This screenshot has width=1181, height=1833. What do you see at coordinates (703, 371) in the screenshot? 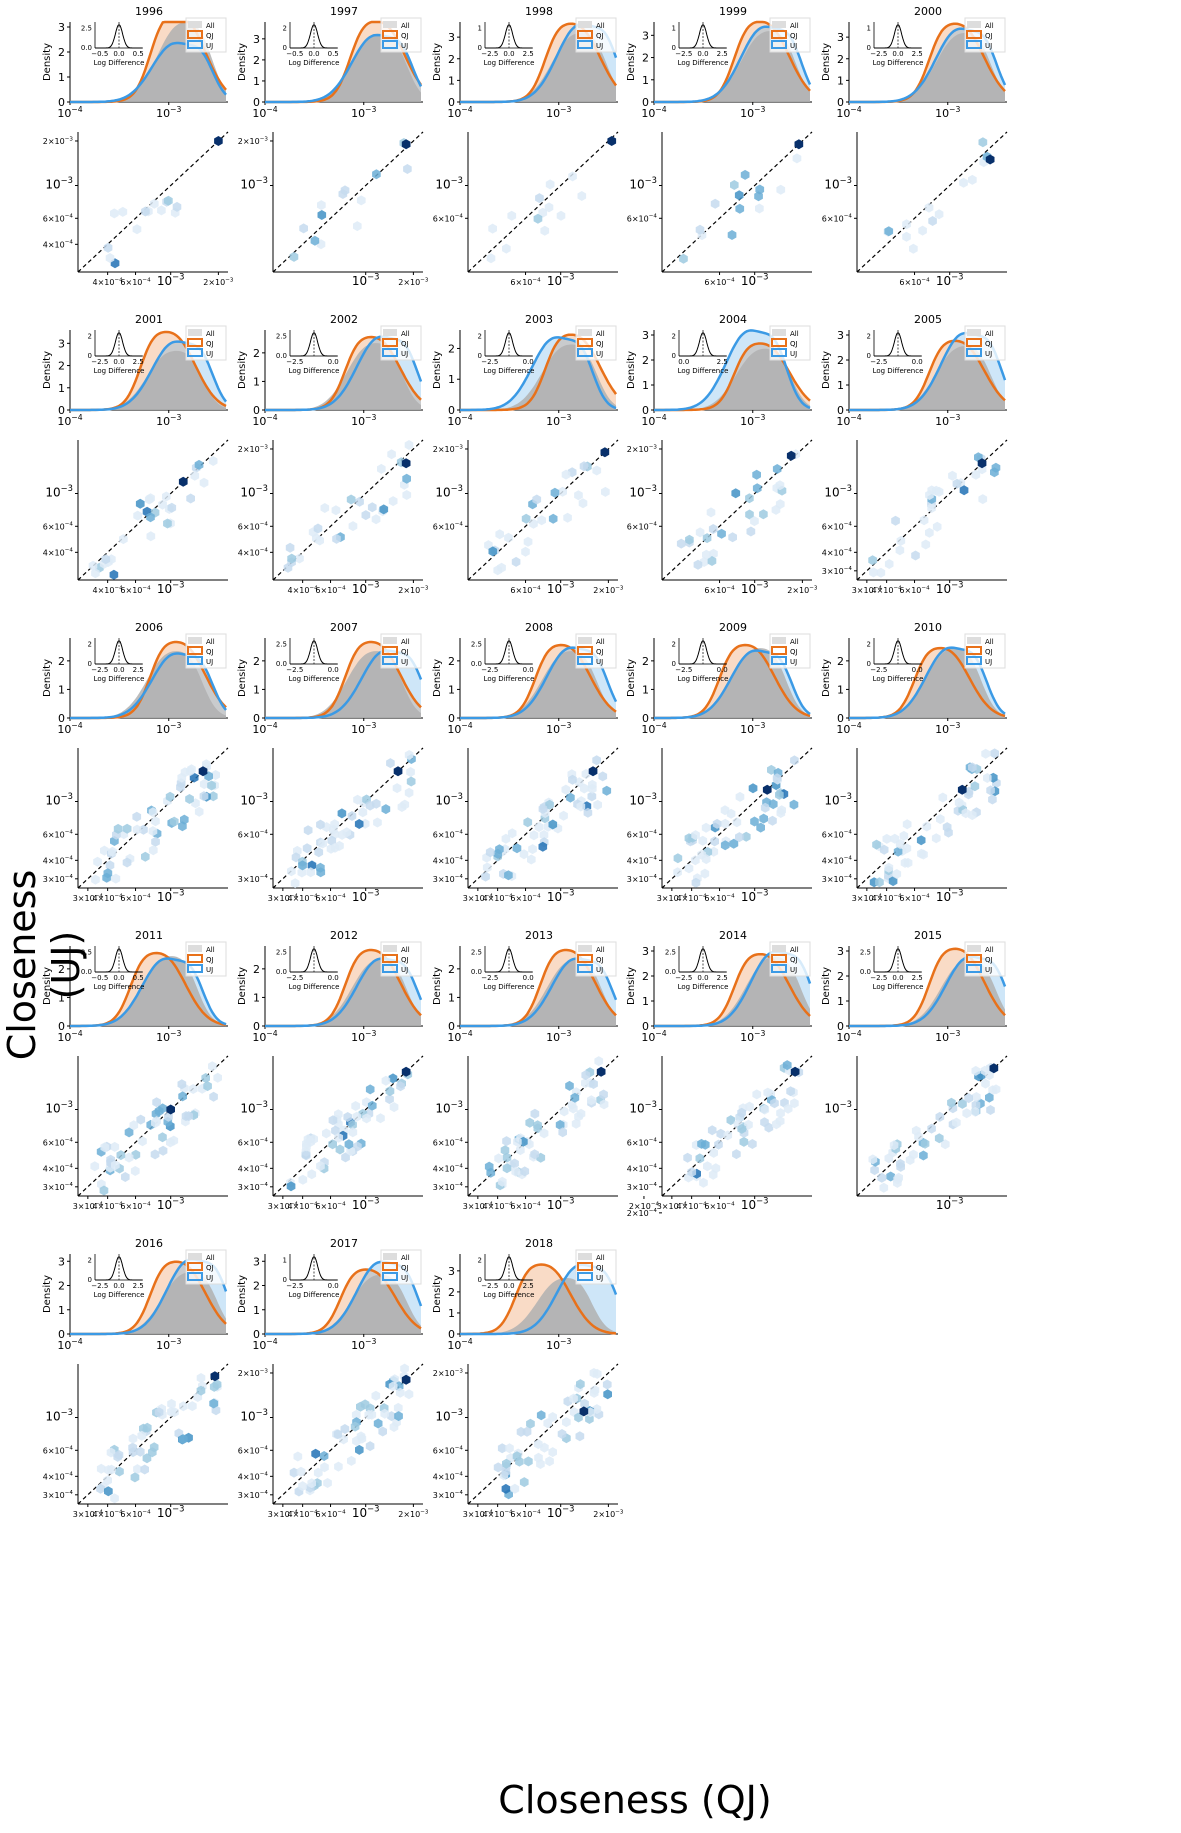
I see `inset-xlabel: Log Difference` at bounding box center [703, 371].